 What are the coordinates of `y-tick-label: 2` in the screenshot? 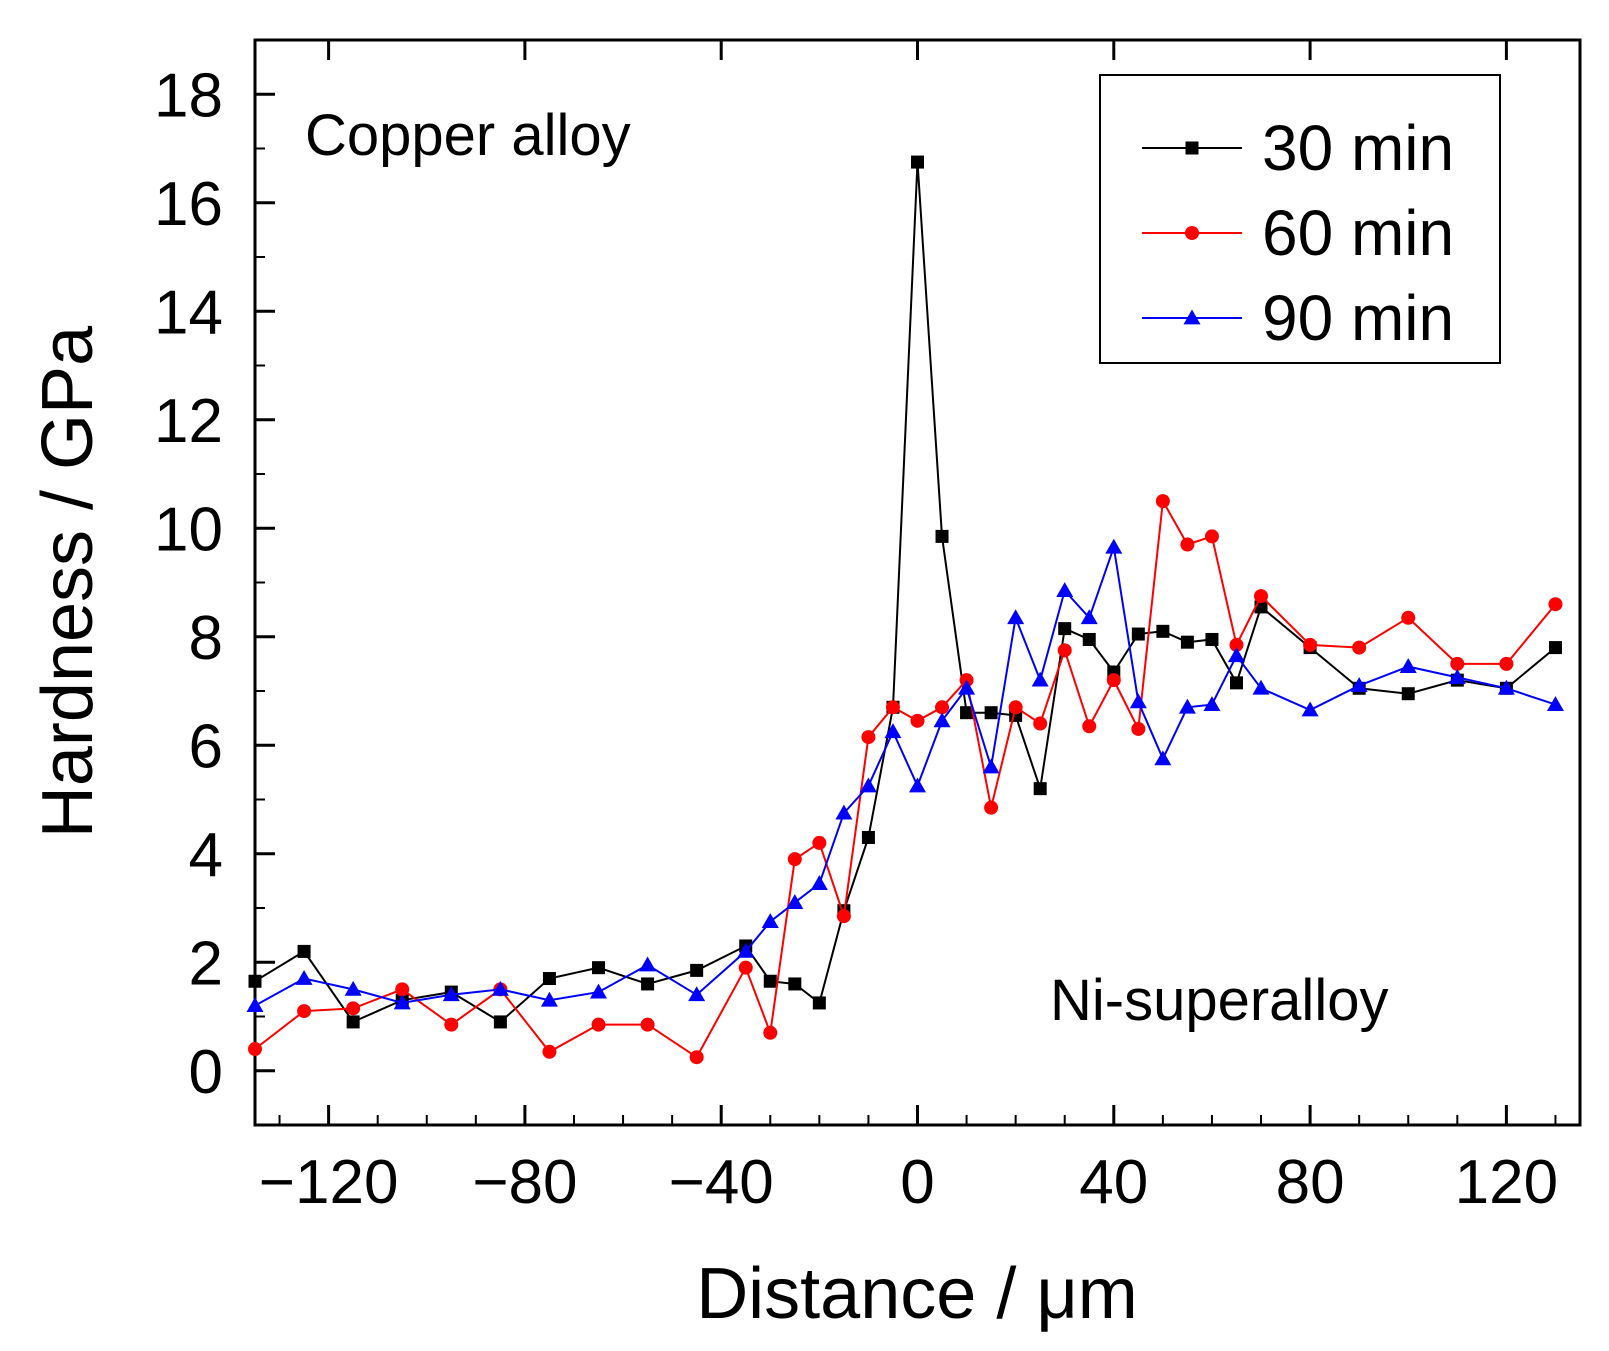 It's located at (206, 963).